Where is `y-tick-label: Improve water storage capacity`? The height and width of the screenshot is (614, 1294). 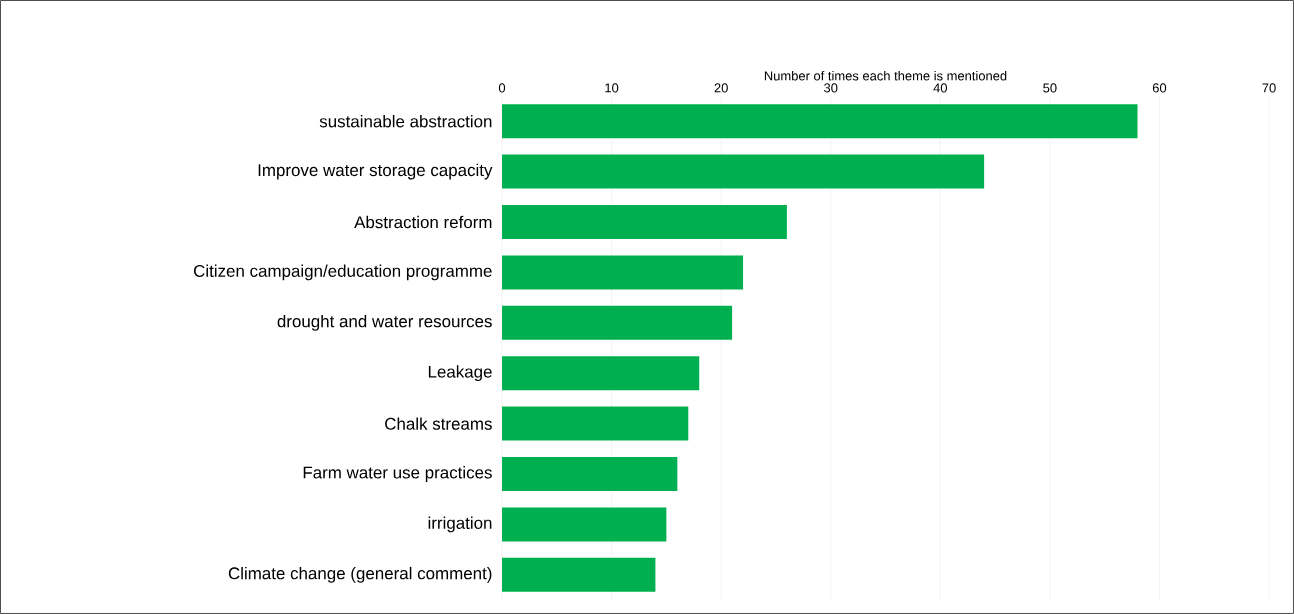 y-tick-label: Improve water storage capacity is located at coordinates (375, 171).